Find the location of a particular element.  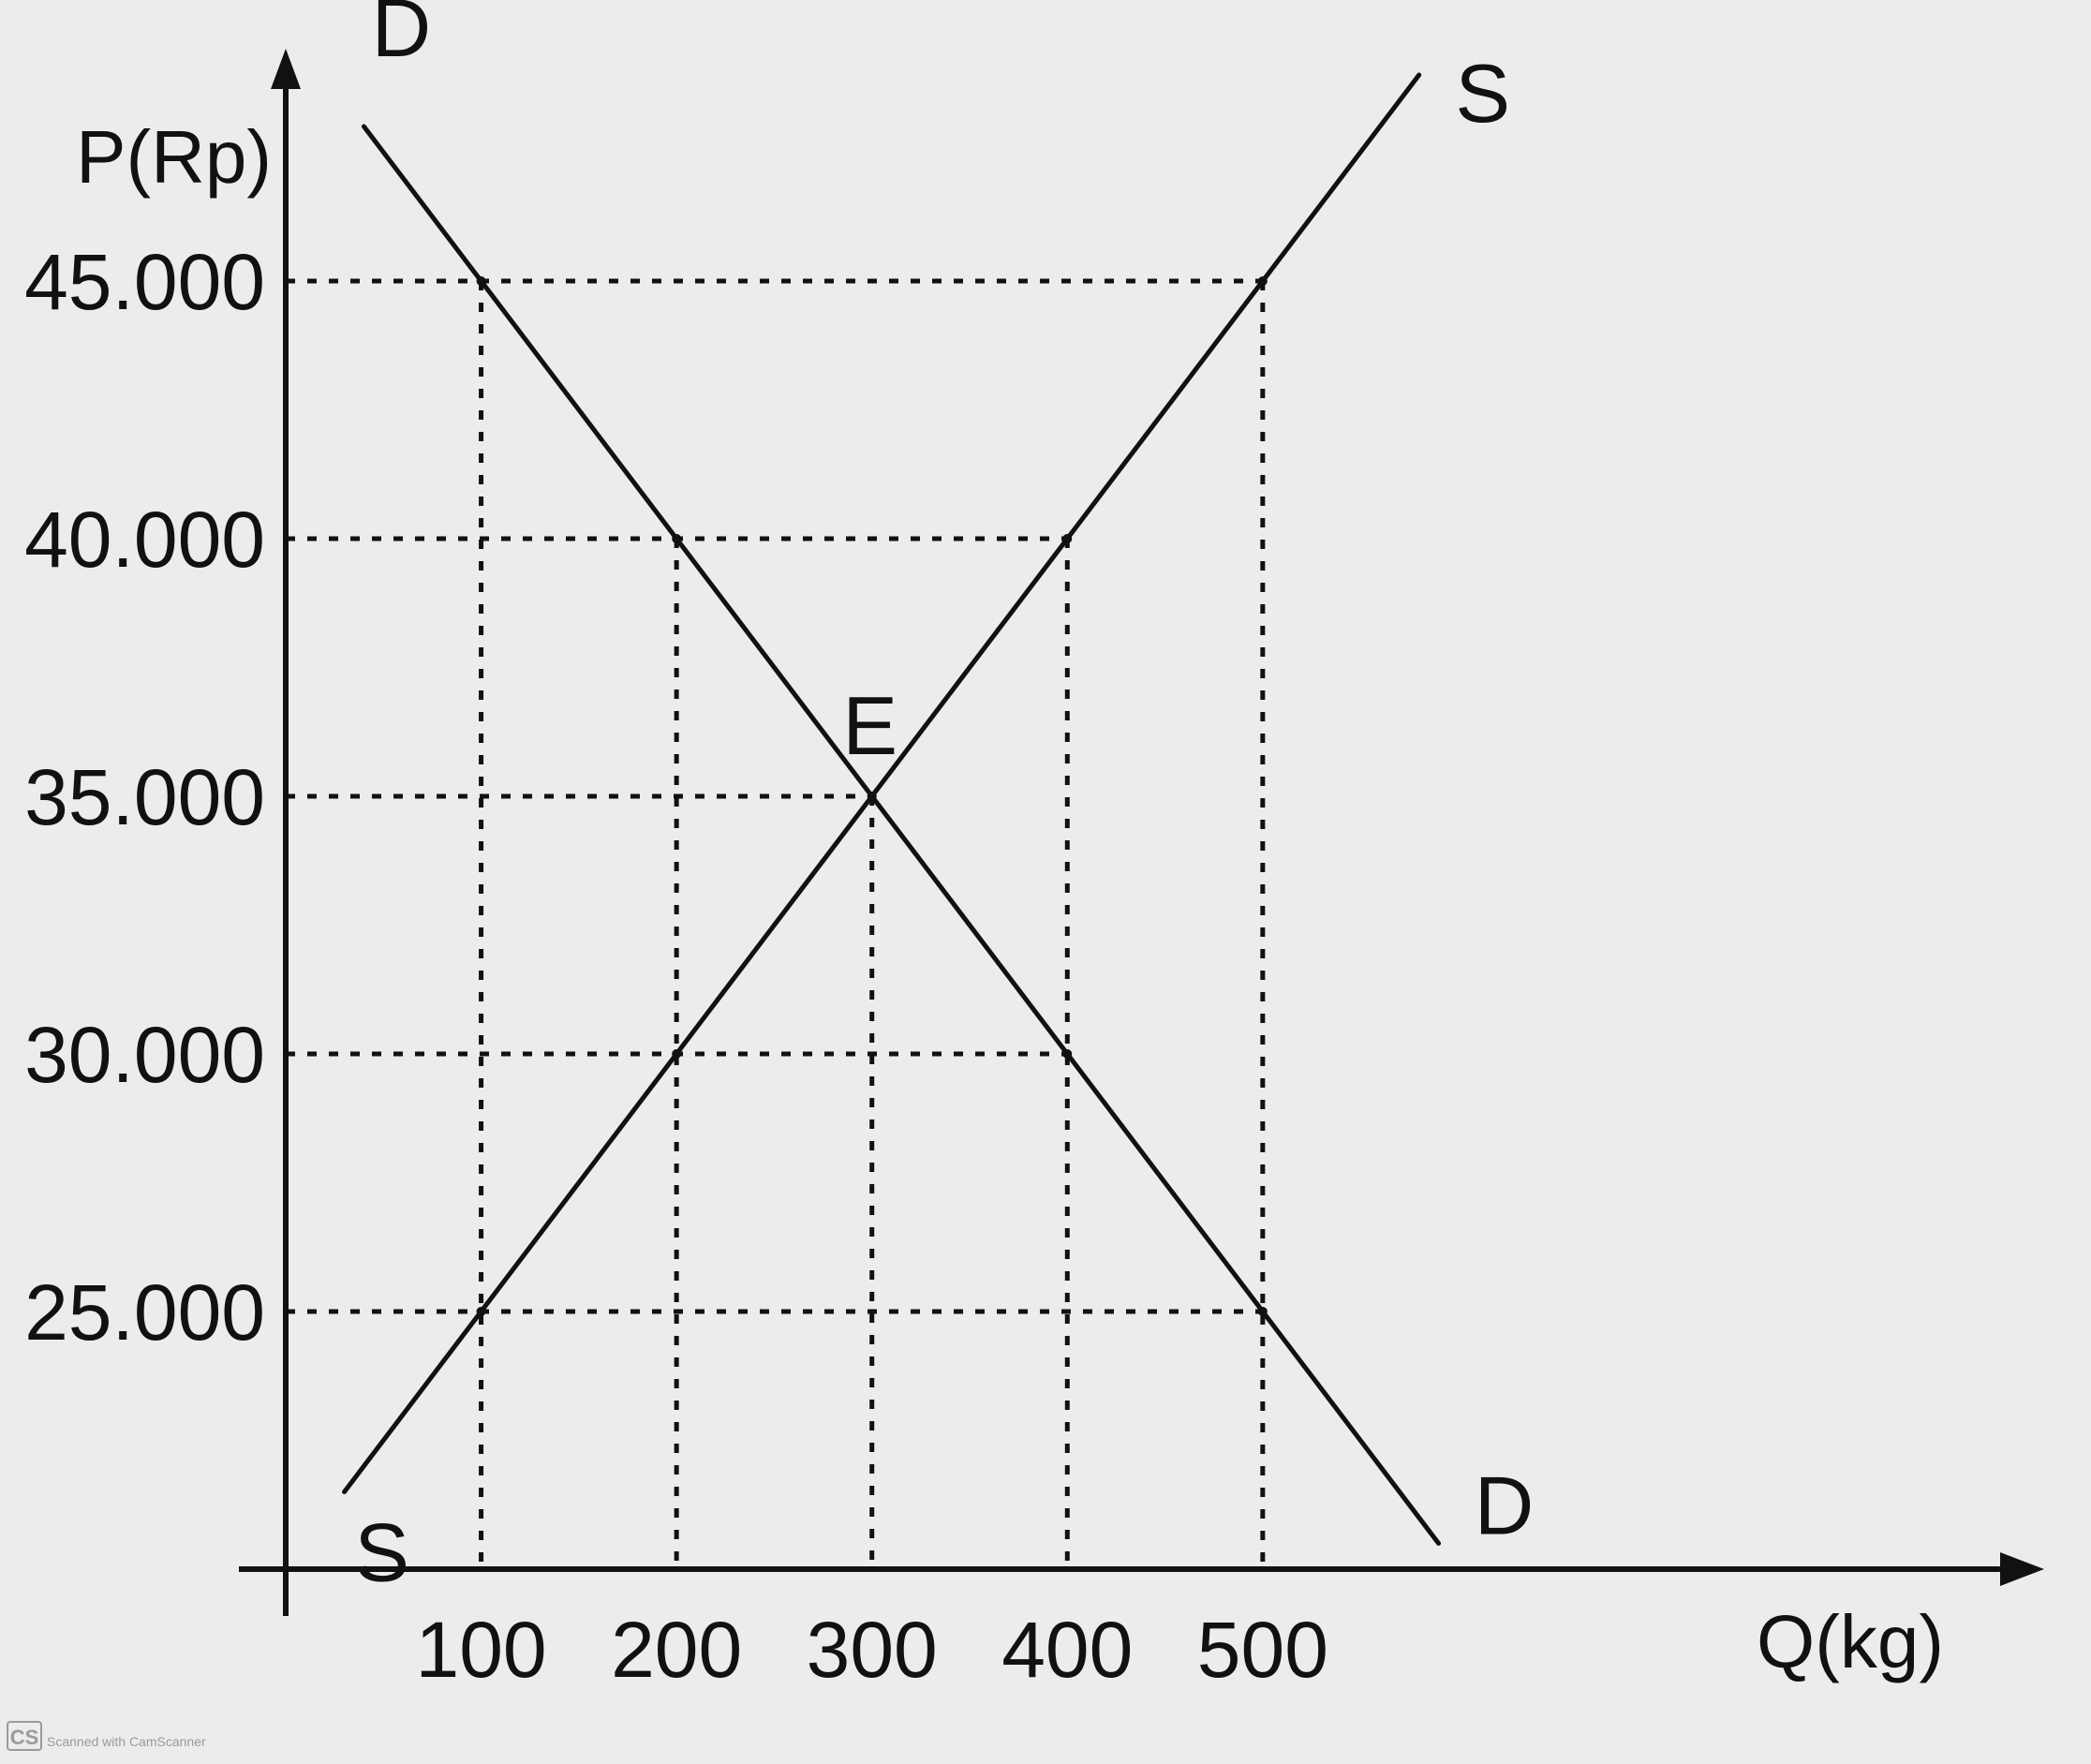

y-axis-arrow is located at coordinates (286, 69).